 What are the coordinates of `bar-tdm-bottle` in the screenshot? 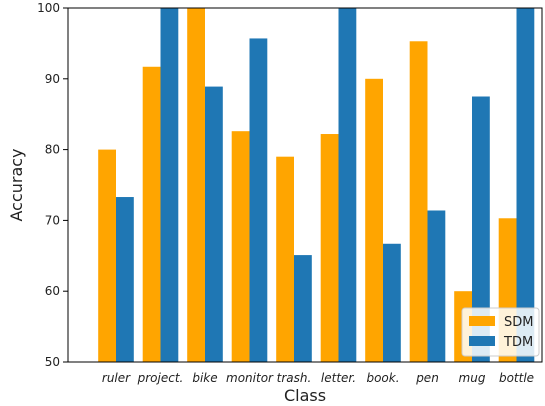 It's located at (525, 185).